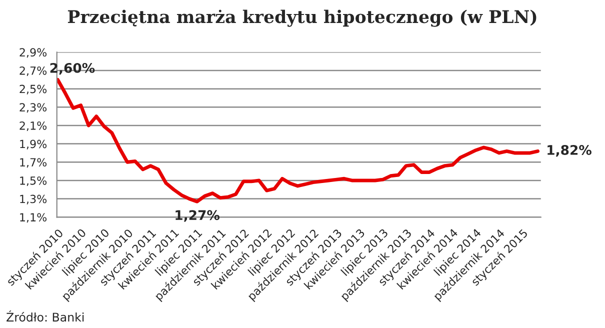  Describe the element at coordinates (302, 18) in the screenshot. I see `chart-title: Przeciętna marża kredytu hipotecznego (w PLN)` at that location.